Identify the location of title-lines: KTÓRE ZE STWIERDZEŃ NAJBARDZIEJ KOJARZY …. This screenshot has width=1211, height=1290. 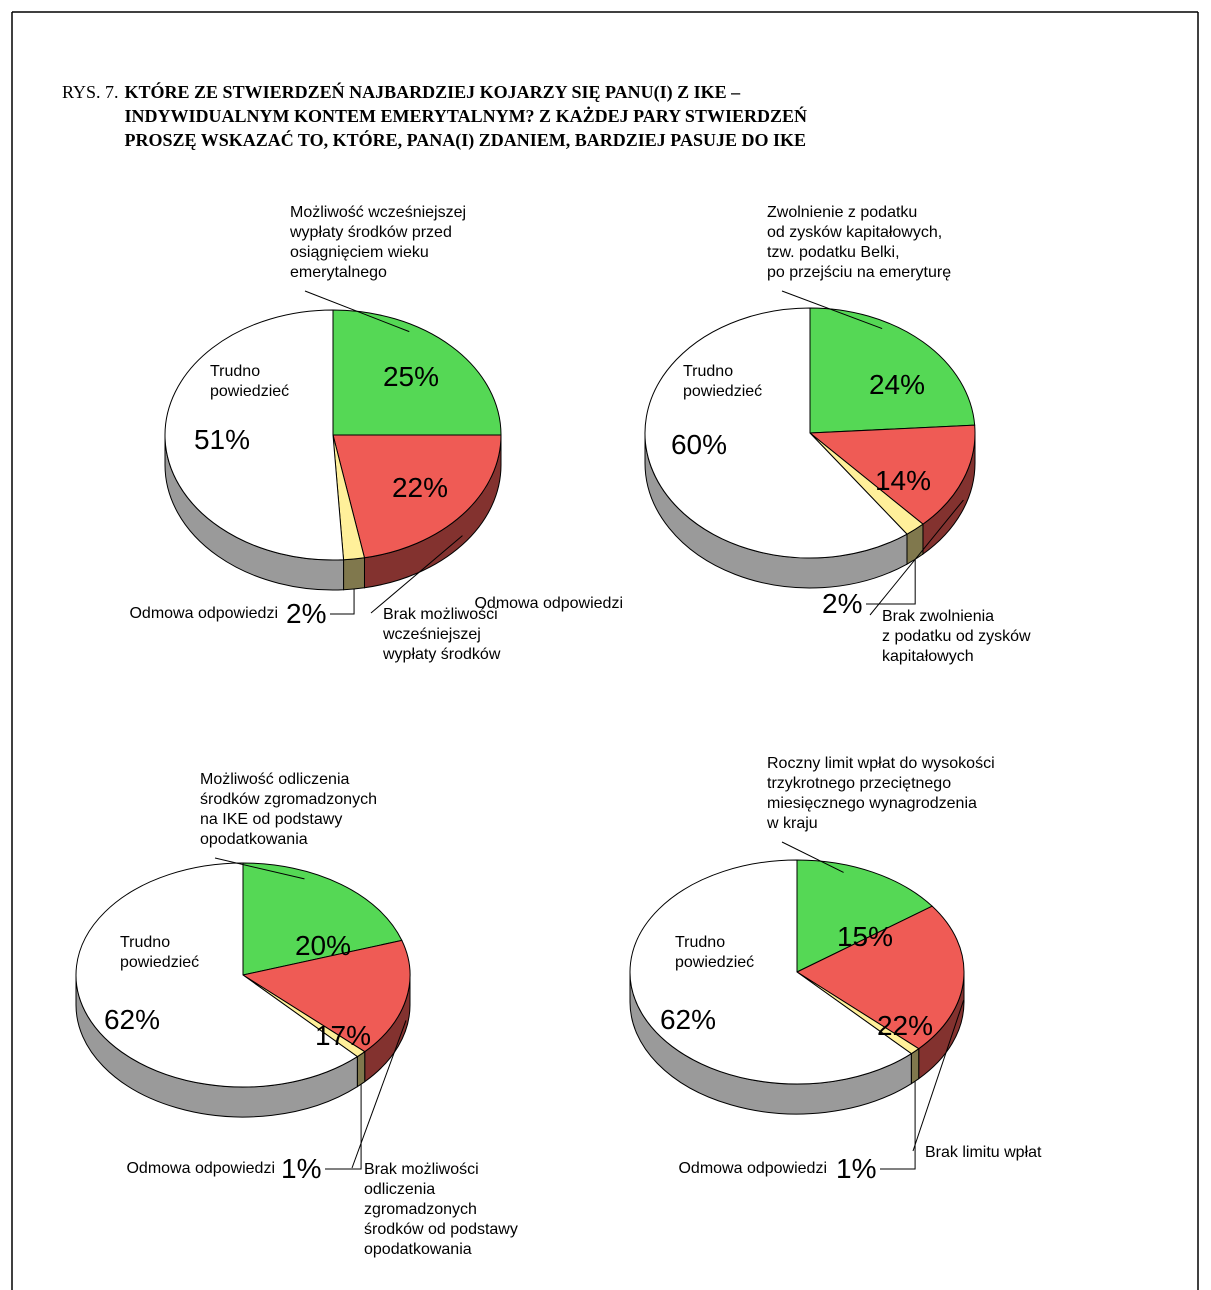
(466, 116).